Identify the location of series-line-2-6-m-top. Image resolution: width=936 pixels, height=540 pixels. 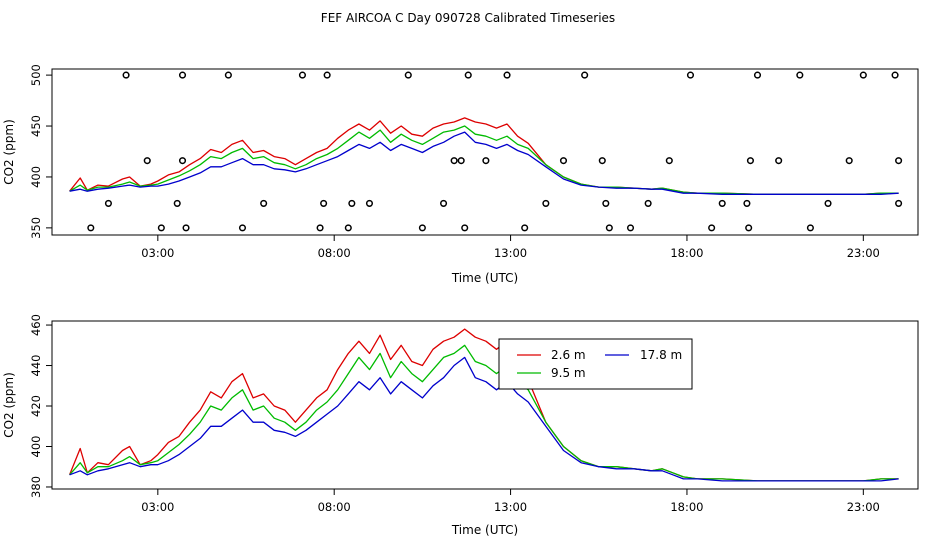
(484, 156).